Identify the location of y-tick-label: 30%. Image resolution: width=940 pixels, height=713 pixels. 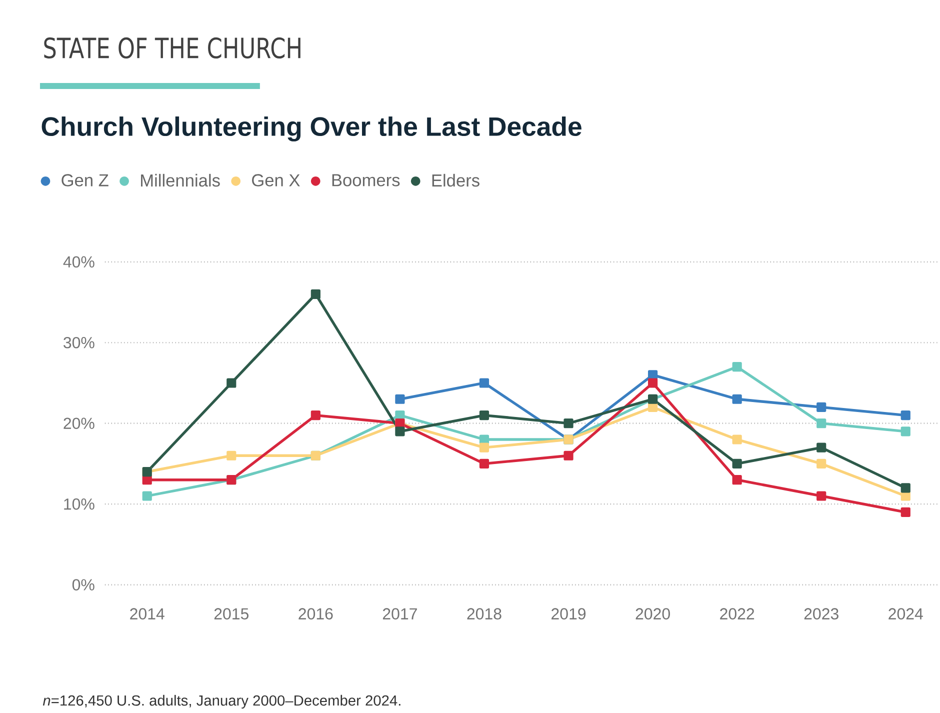
(79, 342).